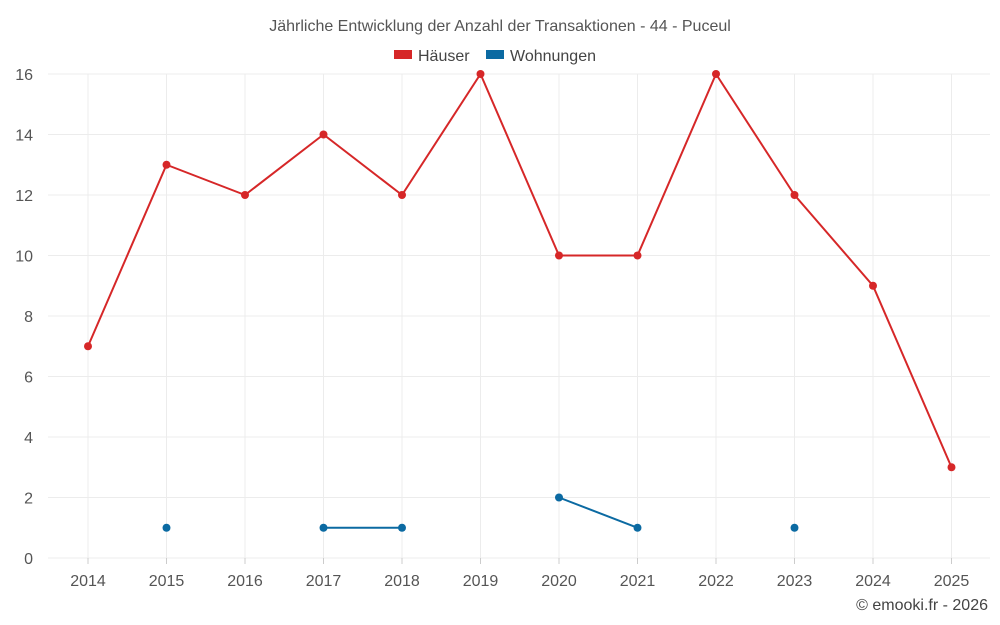 The image size is (1000, 625). I want to click on data-point-haeuser-2022, so click(716, 74).